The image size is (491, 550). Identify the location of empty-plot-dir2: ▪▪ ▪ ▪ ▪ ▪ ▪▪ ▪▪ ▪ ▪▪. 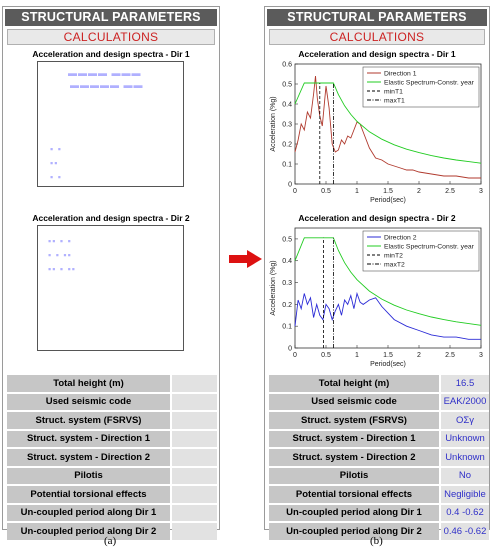
(110, 288).